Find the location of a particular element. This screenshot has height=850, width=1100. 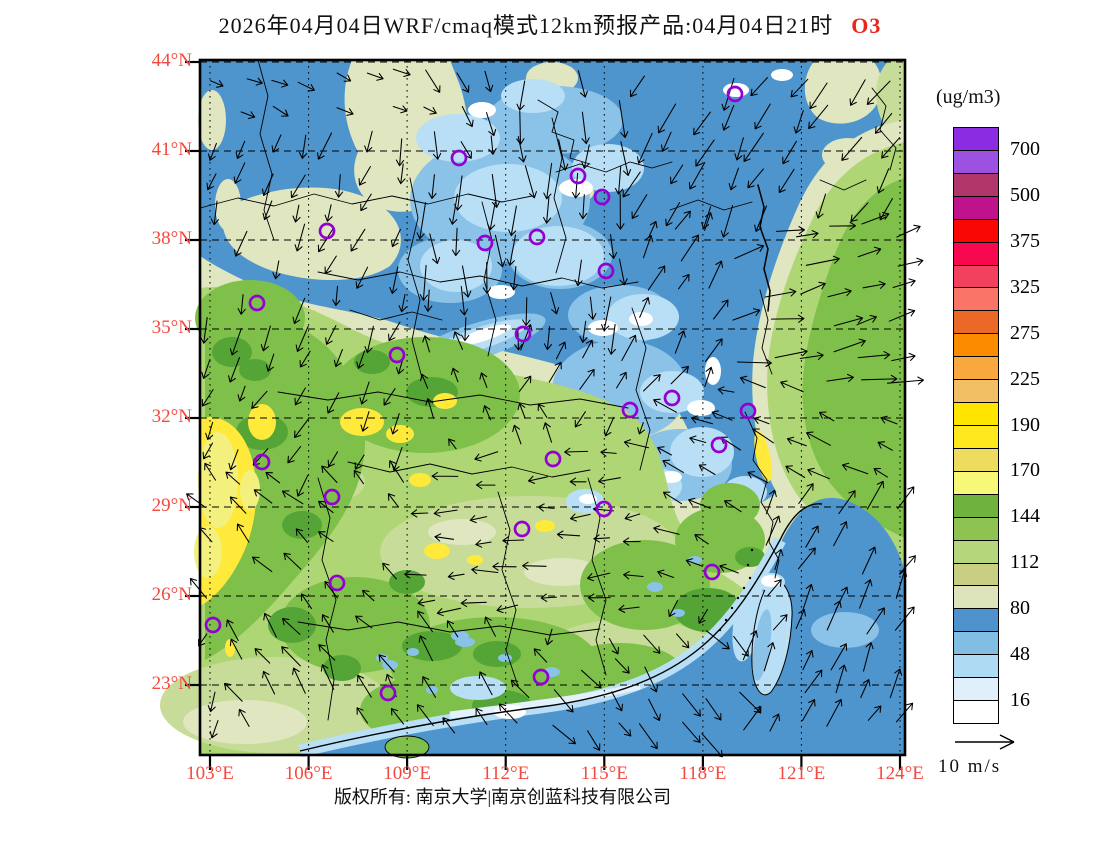

lon-axis-label: 103°E is located at coordinates (210, 773).